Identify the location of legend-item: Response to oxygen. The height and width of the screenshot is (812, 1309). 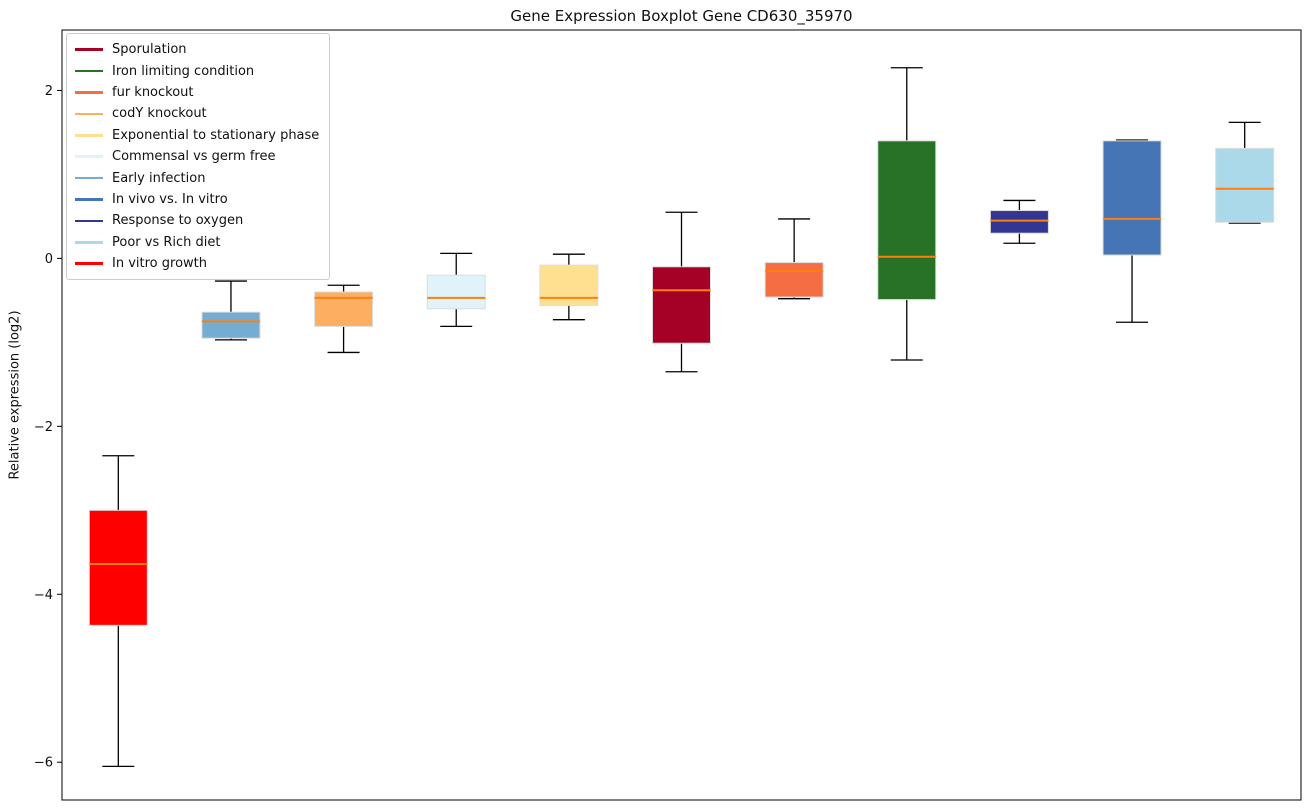
(197, 220).